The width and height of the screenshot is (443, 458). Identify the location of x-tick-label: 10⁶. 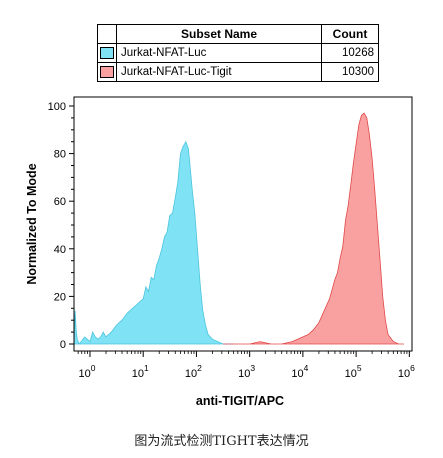
(406, 371).